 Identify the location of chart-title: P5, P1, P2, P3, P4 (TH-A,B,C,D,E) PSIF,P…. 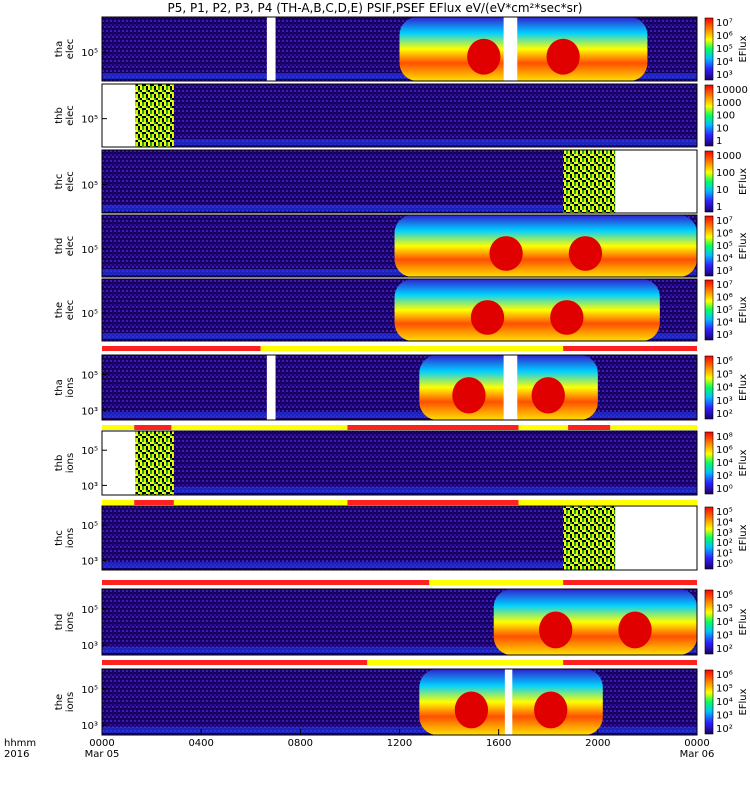
(375, 8).